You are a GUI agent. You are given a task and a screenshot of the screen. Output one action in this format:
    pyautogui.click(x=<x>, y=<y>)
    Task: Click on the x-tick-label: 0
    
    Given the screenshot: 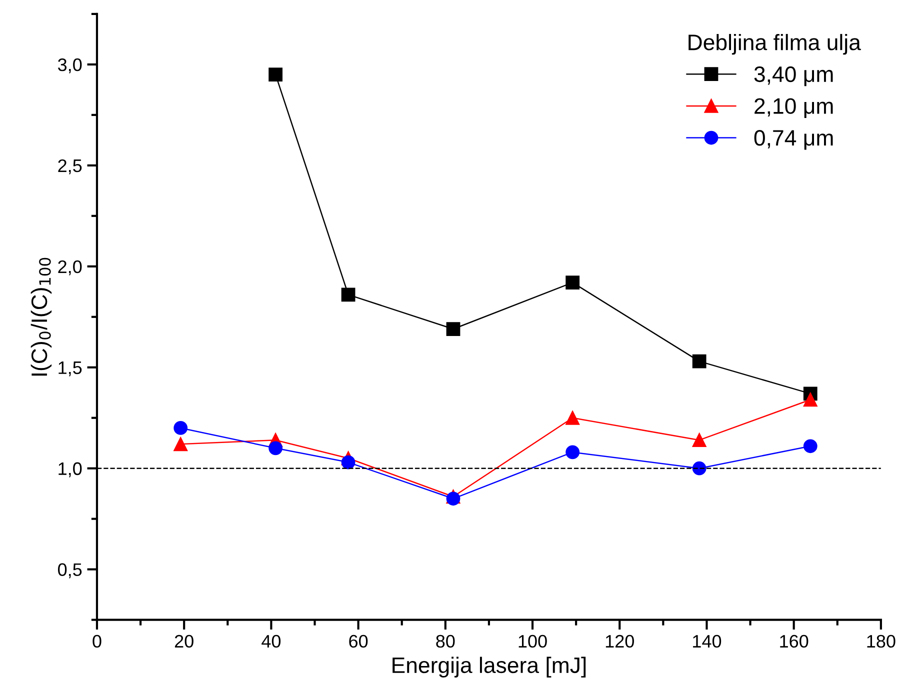 What is the action you would take?
    pyautogui.click(x=97, y=641)
    